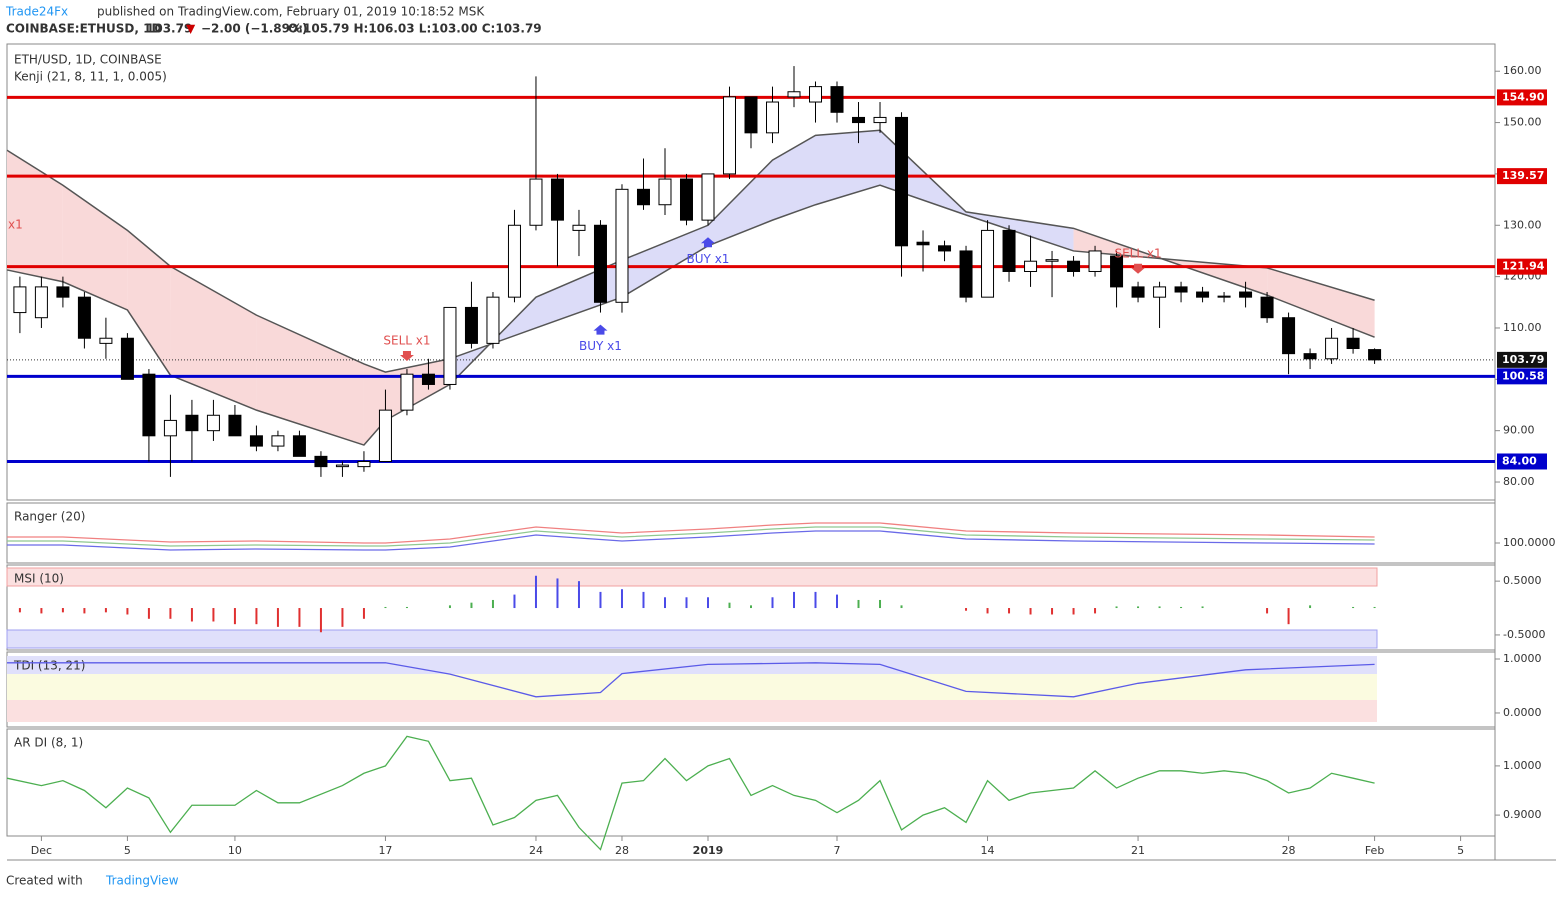 This screenshot has width=1565, height=899. I want to click on level-label: 100.58, so click(1523, 375).